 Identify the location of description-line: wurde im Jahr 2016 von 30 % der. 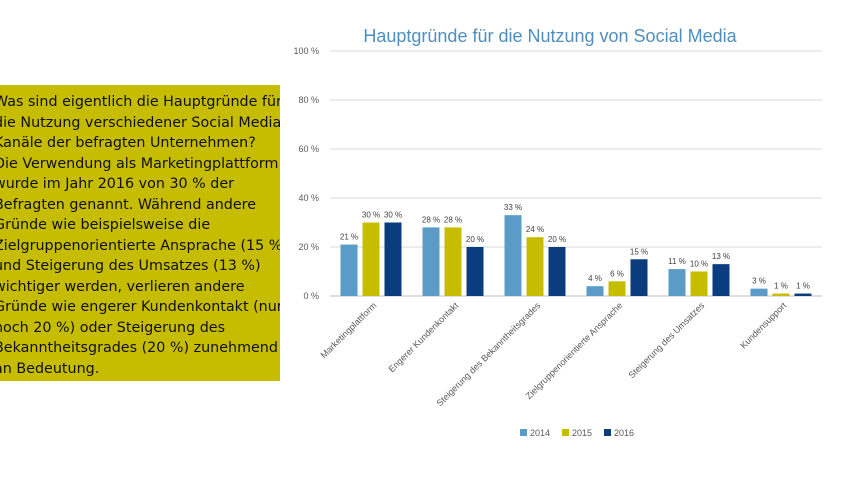
(117, 184).